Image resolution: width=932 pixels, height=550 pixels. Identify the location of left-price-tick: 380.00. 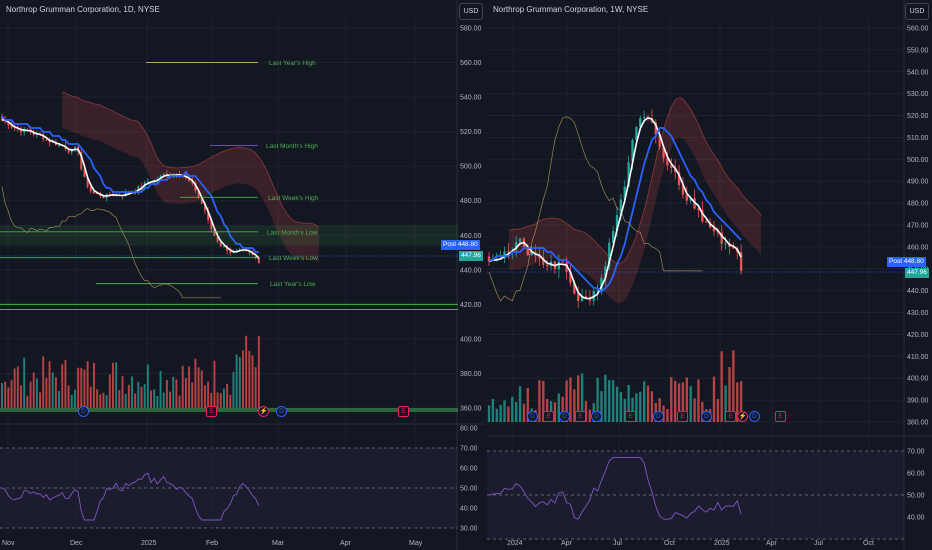
(471, 374).